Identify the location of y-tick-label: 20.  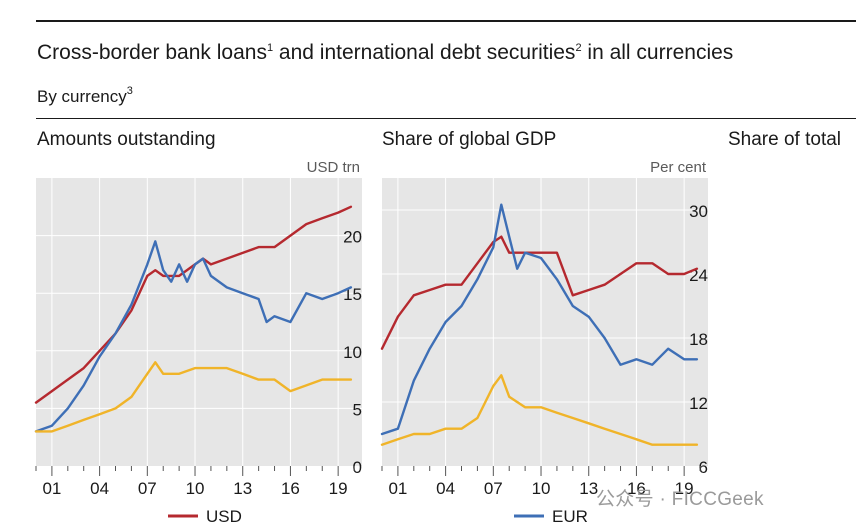
(352, 237).